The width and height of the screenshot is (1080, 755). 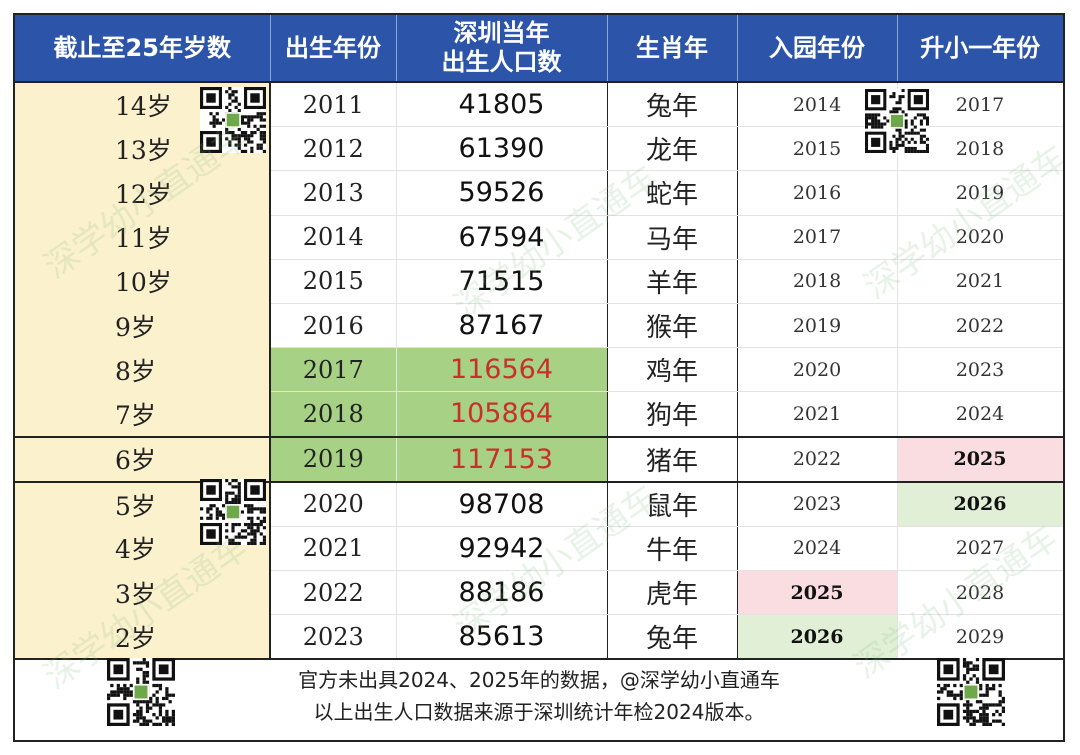 I want to click on population-cell: 117153, so click(x=501, y=459).